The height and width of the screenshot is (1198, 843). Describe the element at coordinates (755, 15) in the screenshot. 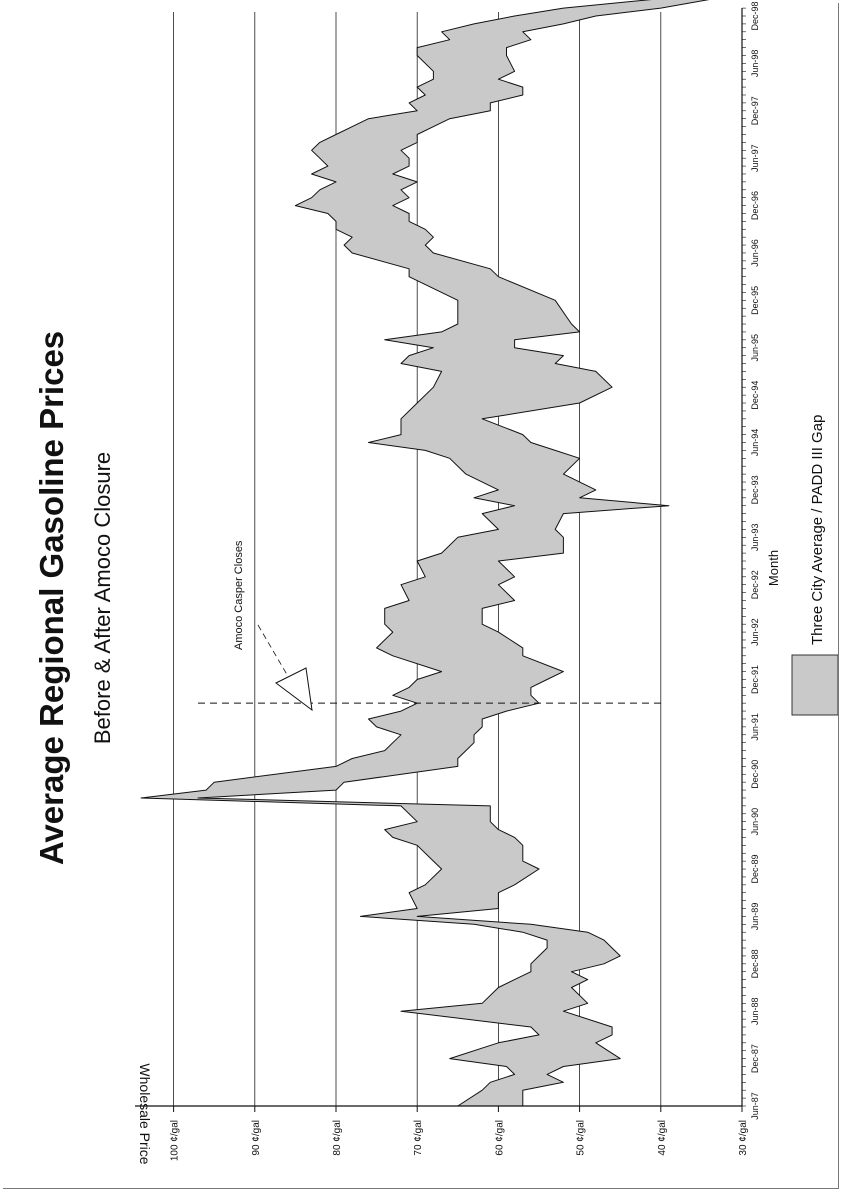

I see `x-tick-label: Dec-98` at that location.